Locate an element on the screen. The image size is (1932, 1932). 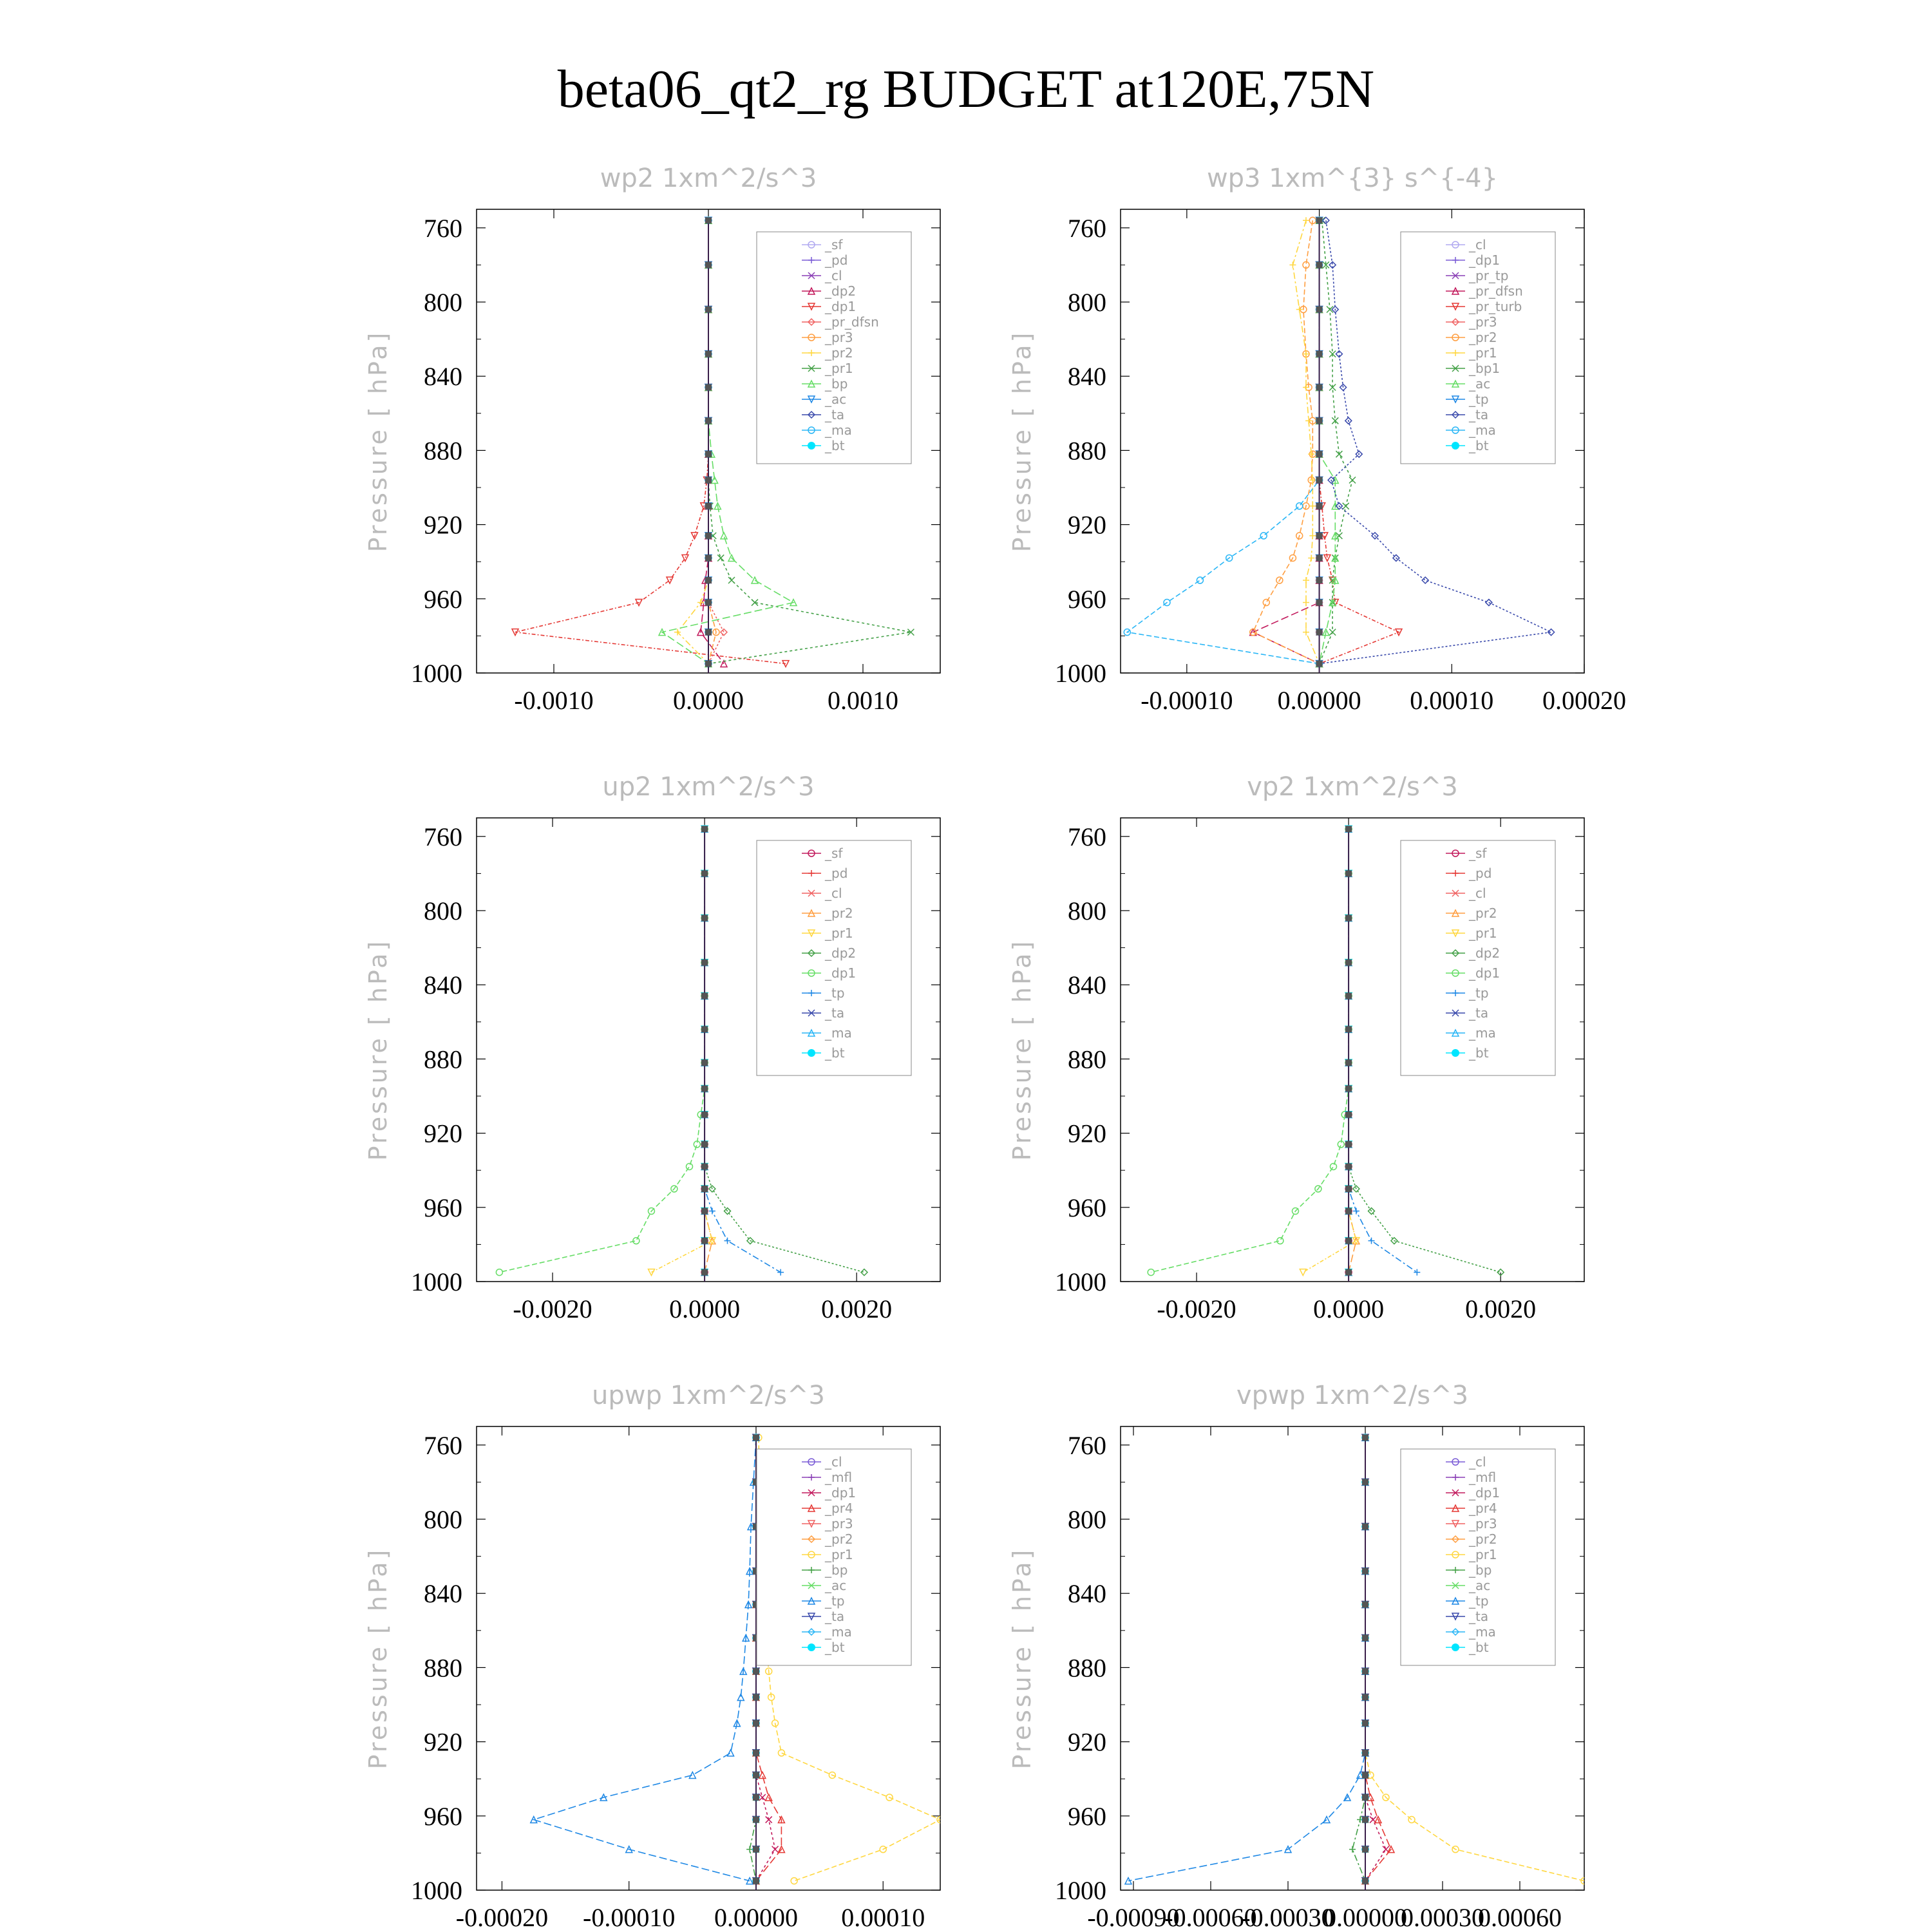
legend-label: _dp2 is located at coordinates (1484, 953).